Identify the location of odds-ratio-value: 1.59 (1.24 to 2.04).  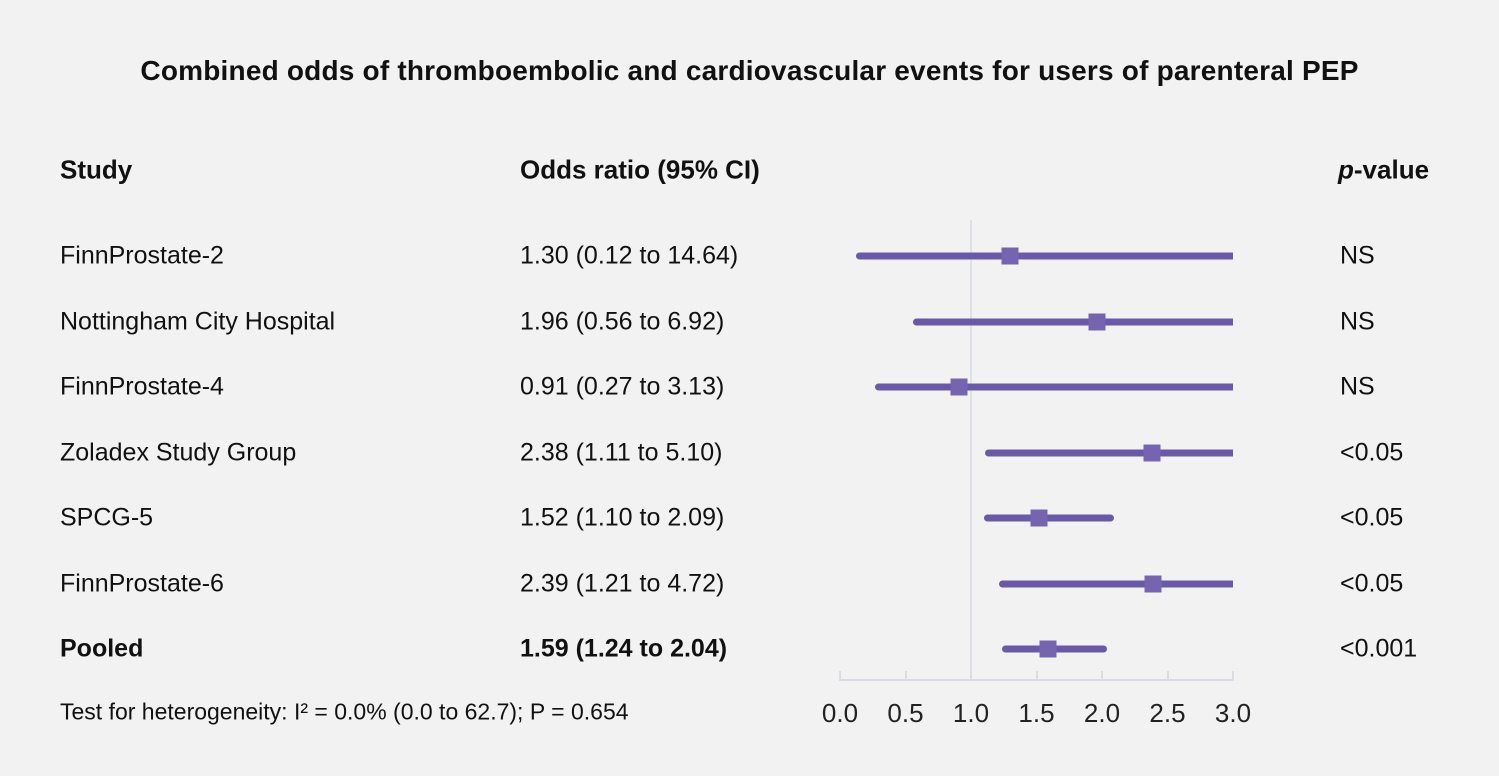
(624, 648).